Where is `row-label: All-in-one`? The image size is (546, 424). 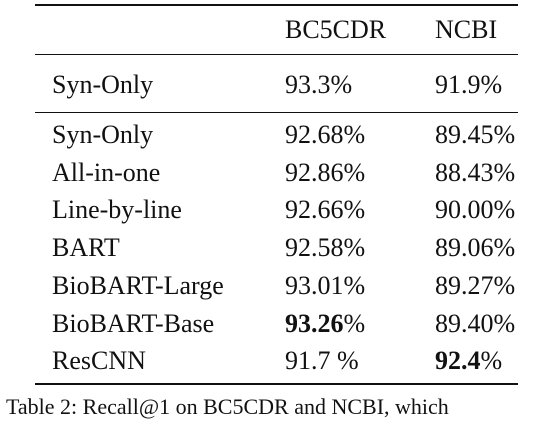 row-label: All-in-one is located at coordinates (106, 172).